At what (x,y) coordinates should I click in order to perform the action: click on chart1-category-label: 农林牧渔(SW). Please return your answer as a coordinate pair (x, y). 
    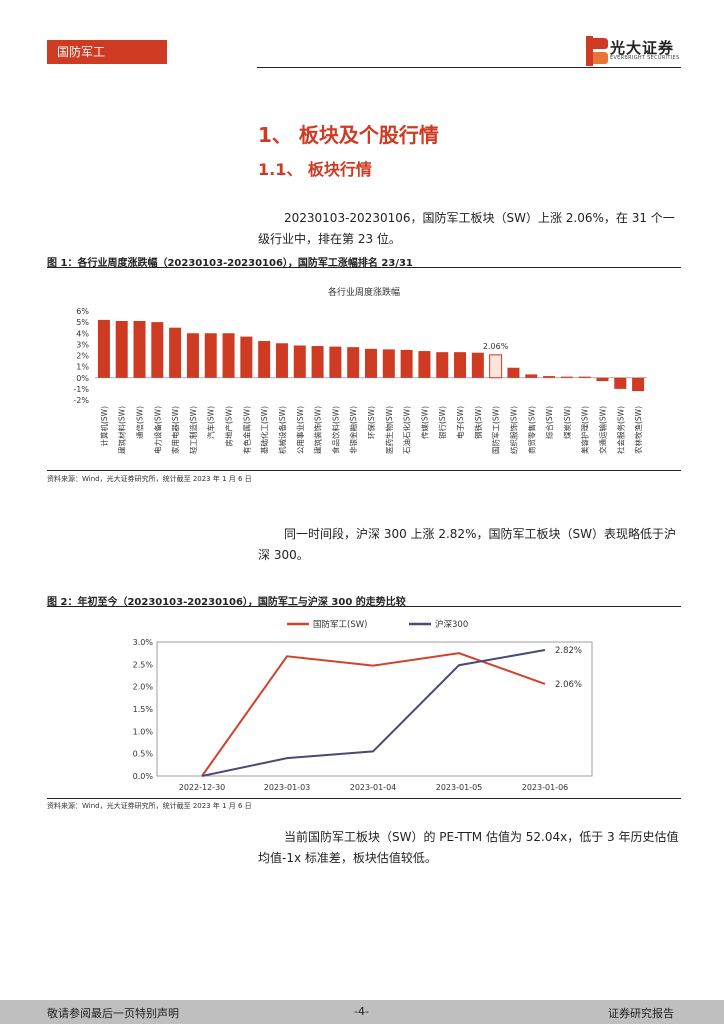
    Looking at the image, I should click on (638, 430).